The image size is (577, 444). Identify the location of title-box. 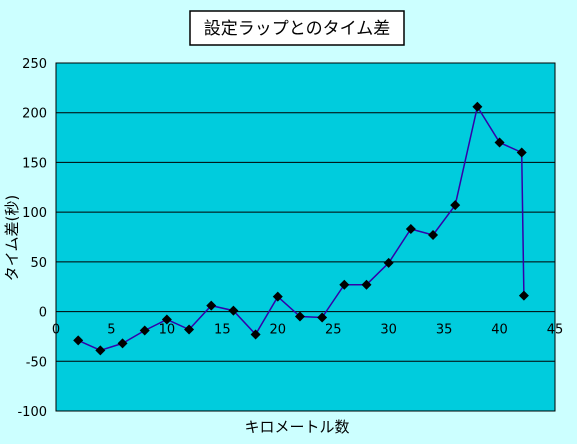
(297, 28).